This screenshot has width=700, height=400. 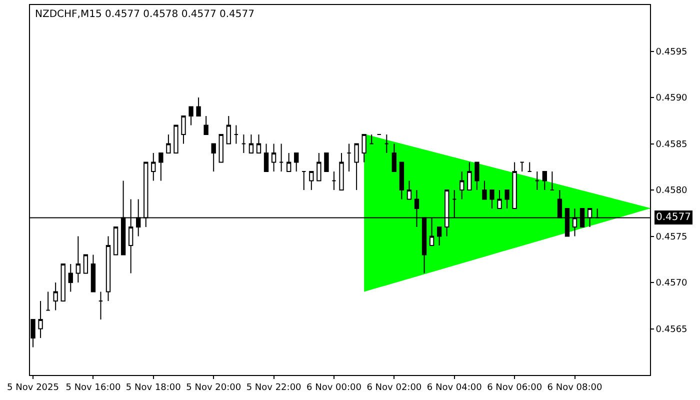 I want to click on x-tick-label: 5 Nov 2025, so click(x=33, y=387).